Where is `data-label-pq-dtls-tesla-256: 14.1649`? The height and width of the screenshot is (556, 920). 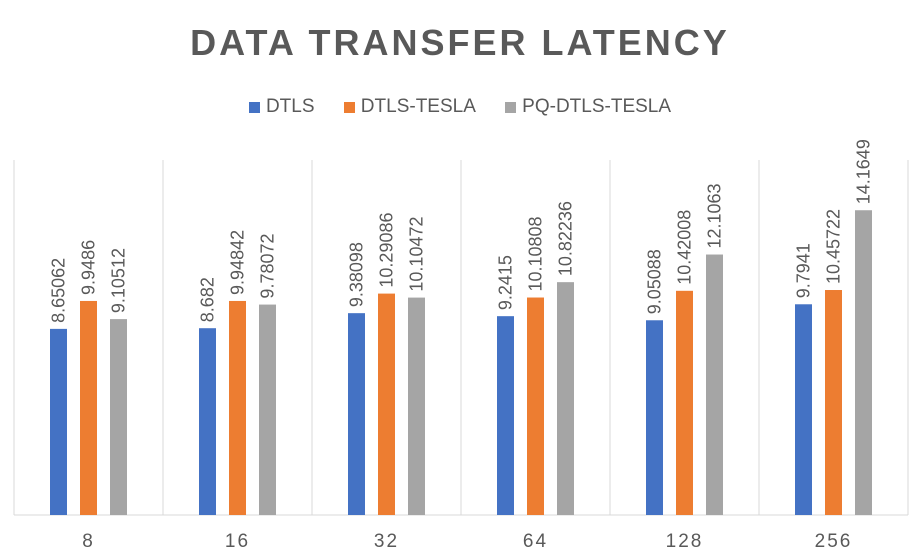
data-label-pq-dtls-tesla-256: 14.1649 is located at coordinates (864, 171).